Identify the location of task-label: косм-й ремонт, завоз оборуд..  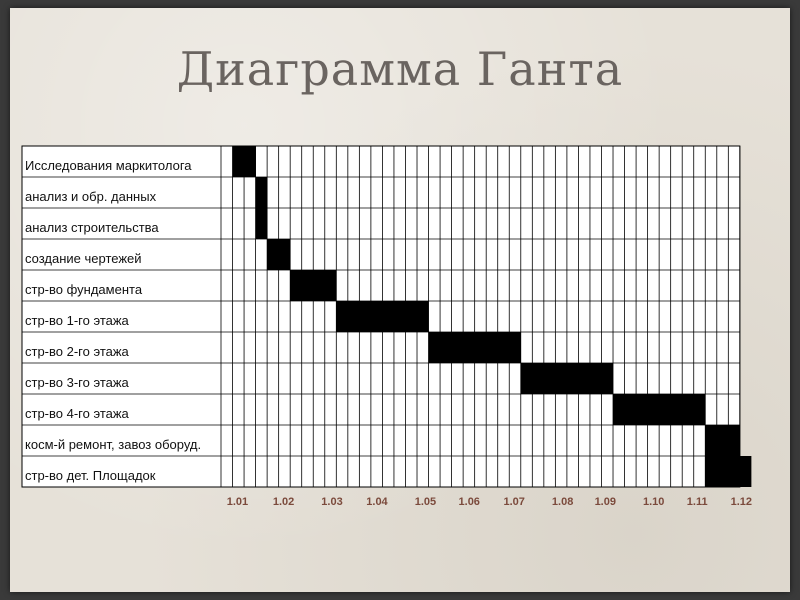
(113, 444).